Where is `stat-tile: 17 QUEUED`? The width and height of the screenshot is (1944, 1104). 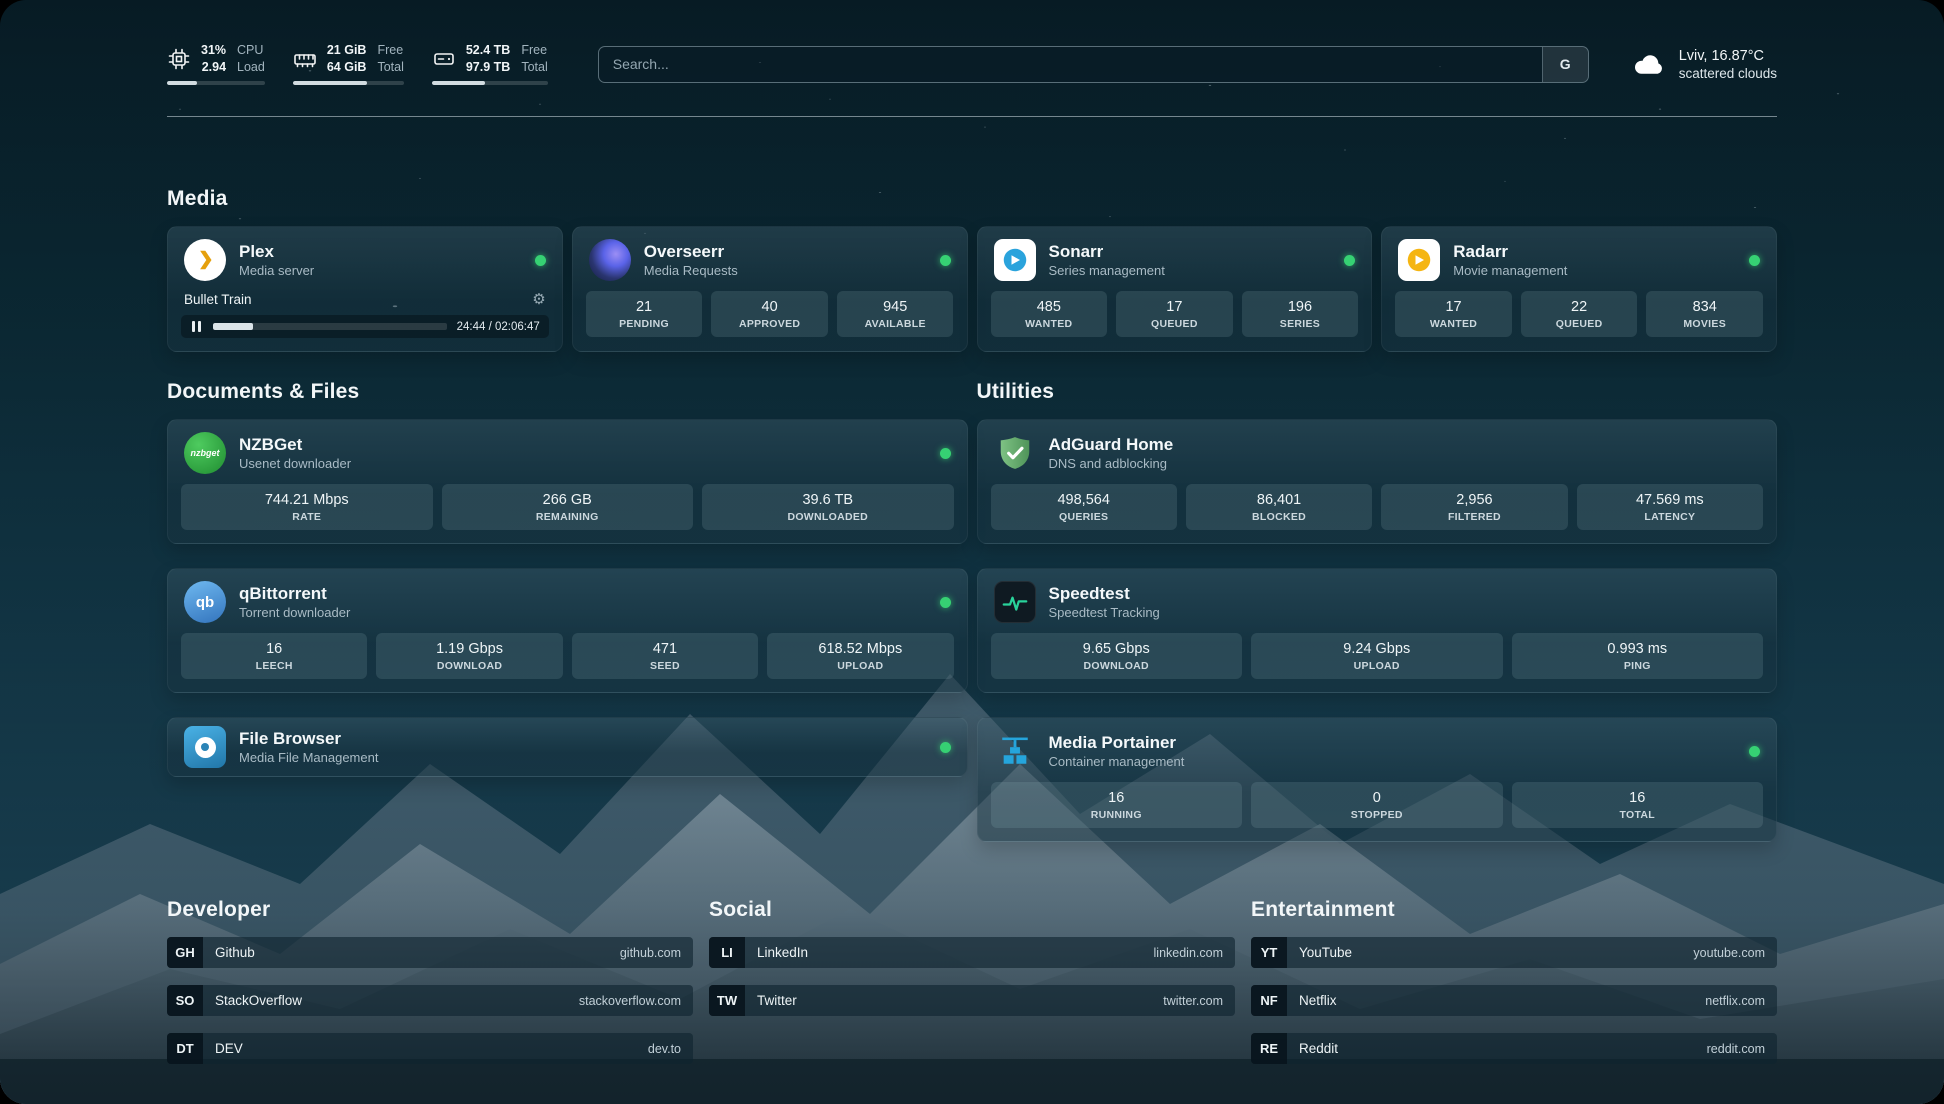
stat-tile: 17 QUEUED is located at coordinates (1174, 314).